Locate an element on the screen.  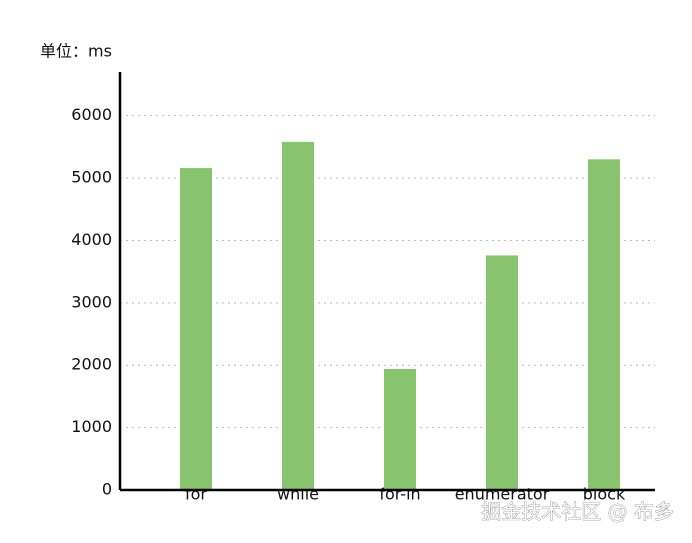
y-tick-label: 0 is located at coordinates (107, 489).